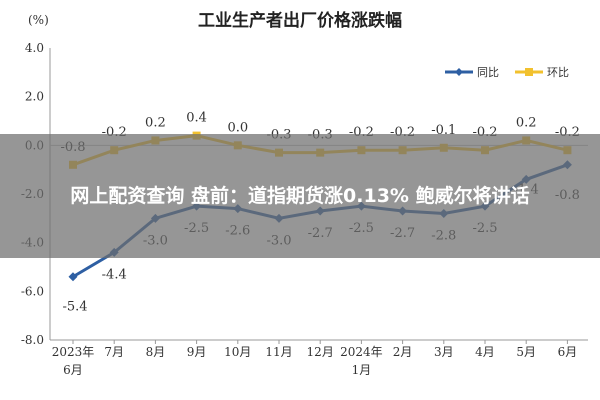 This screenshot has width=600, height=400. What do you see at coordinates (403, 352) in the screenshot?
I see `x-tick-label: 2月` at bounding box center [403, 352].